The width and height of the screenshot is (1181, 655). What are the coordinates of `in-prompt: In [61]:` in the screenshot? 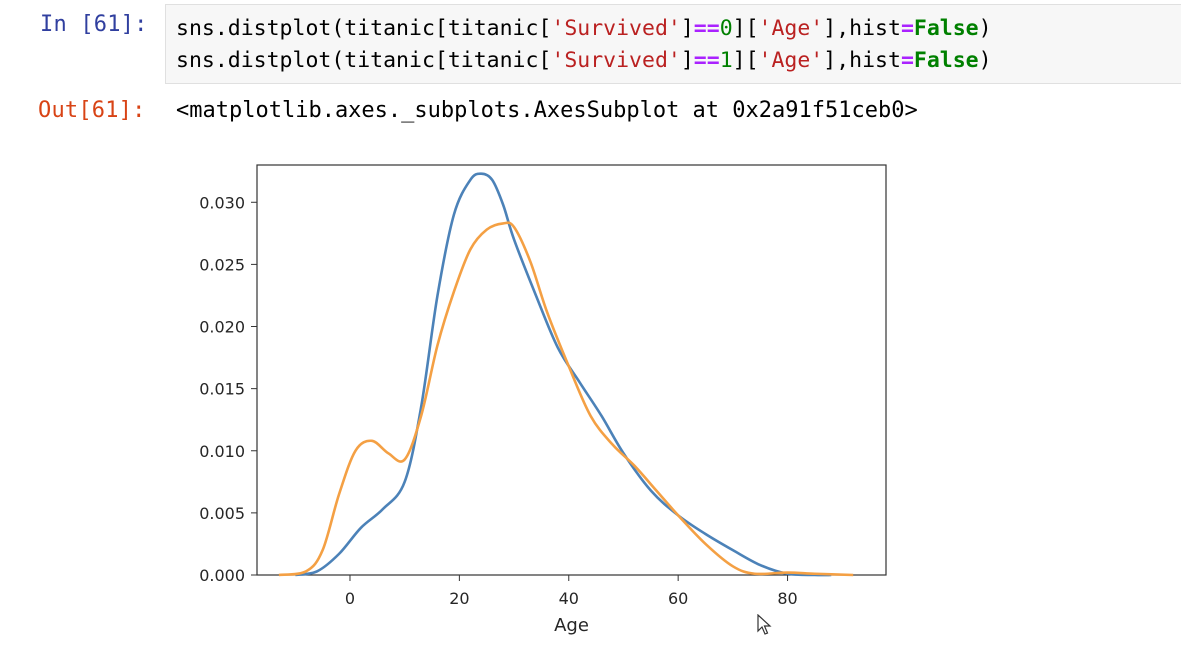 It's located at (94, 24).